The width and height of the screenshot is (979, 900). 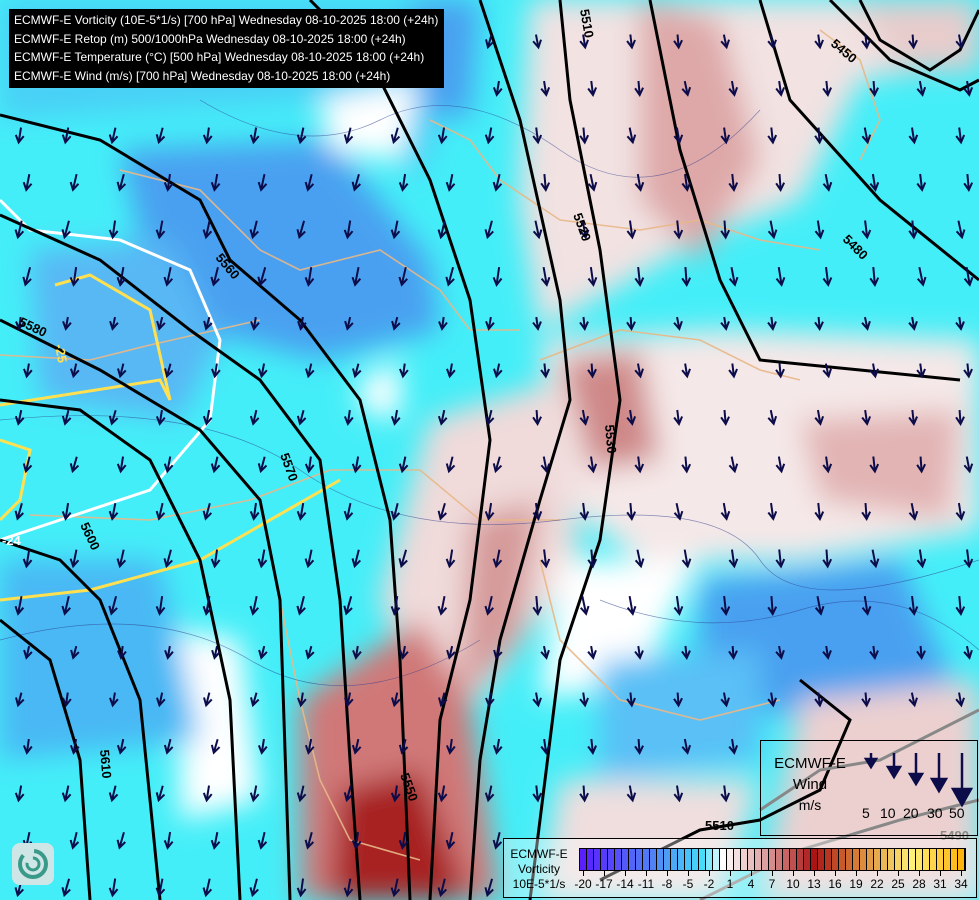 What do you see at coordinates (646, 884) in the screenshot?
I see `colorbar-tick-label: -11` at bounding box center [646, 884].